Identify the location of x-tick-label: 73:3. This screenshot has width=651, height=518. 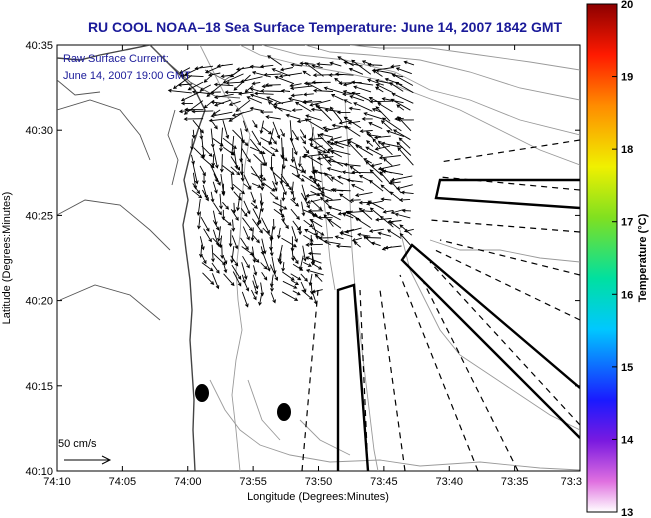
(571, 482).